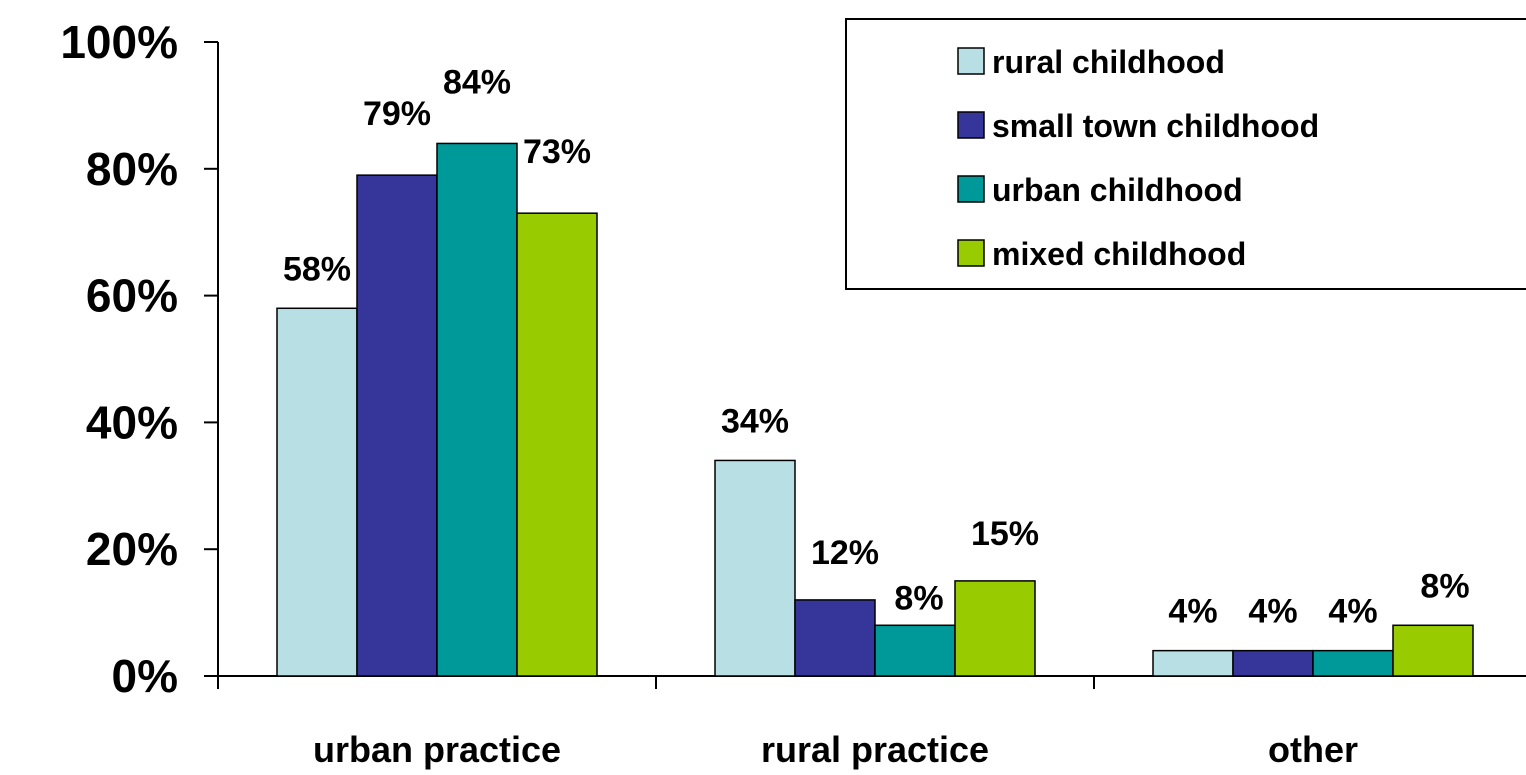 The width and height of the screenshot is (1526, 775). Describe the element at coordinates (317, 269) in the screenshot. I see `data-label: 58%` at that location.